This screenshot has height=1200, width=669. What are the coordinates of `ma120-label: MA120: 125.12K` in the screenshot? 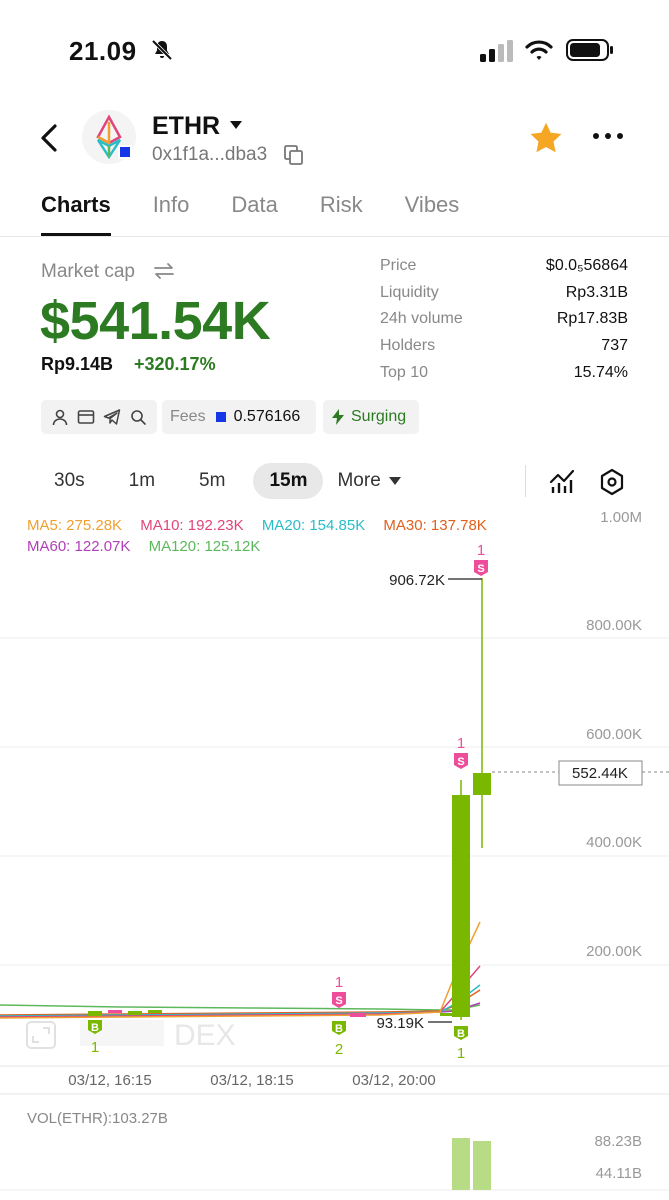 It's located at (204, 546).